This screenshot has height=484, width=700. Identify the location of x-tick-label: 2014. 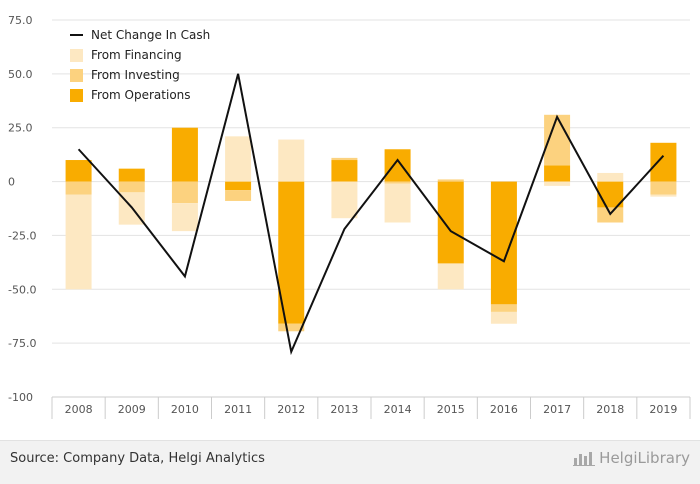
(398, 409).